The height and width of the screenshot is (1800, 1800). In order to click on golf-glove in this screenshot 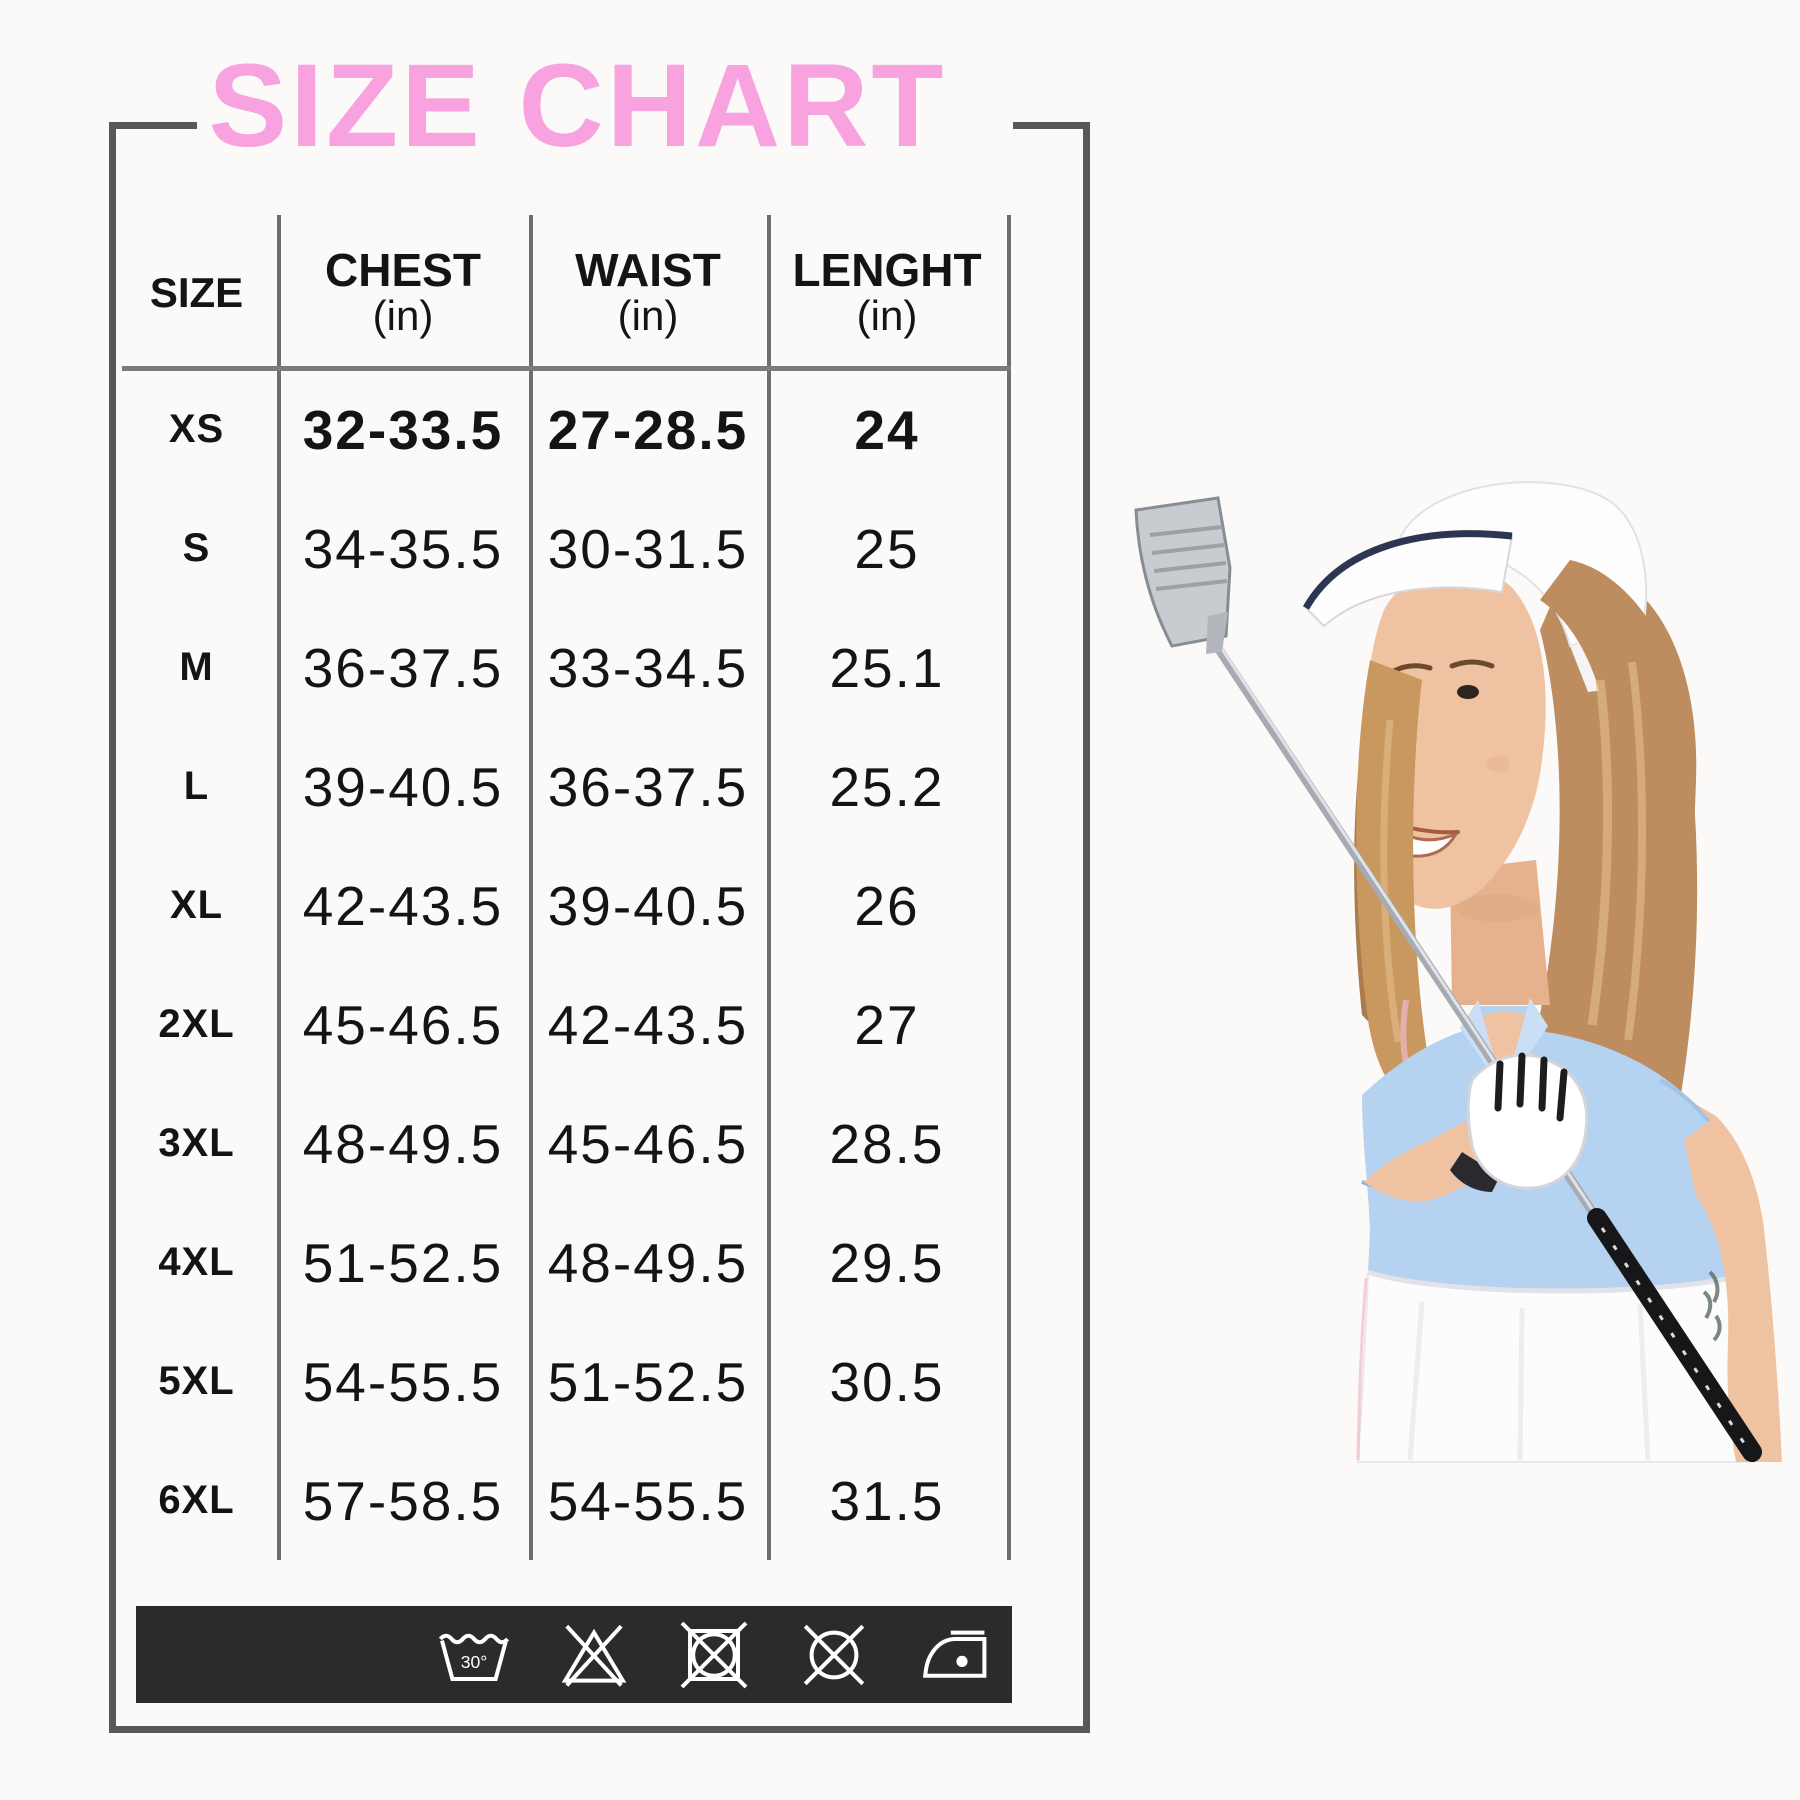, I will do `click(1519, 1122)`.